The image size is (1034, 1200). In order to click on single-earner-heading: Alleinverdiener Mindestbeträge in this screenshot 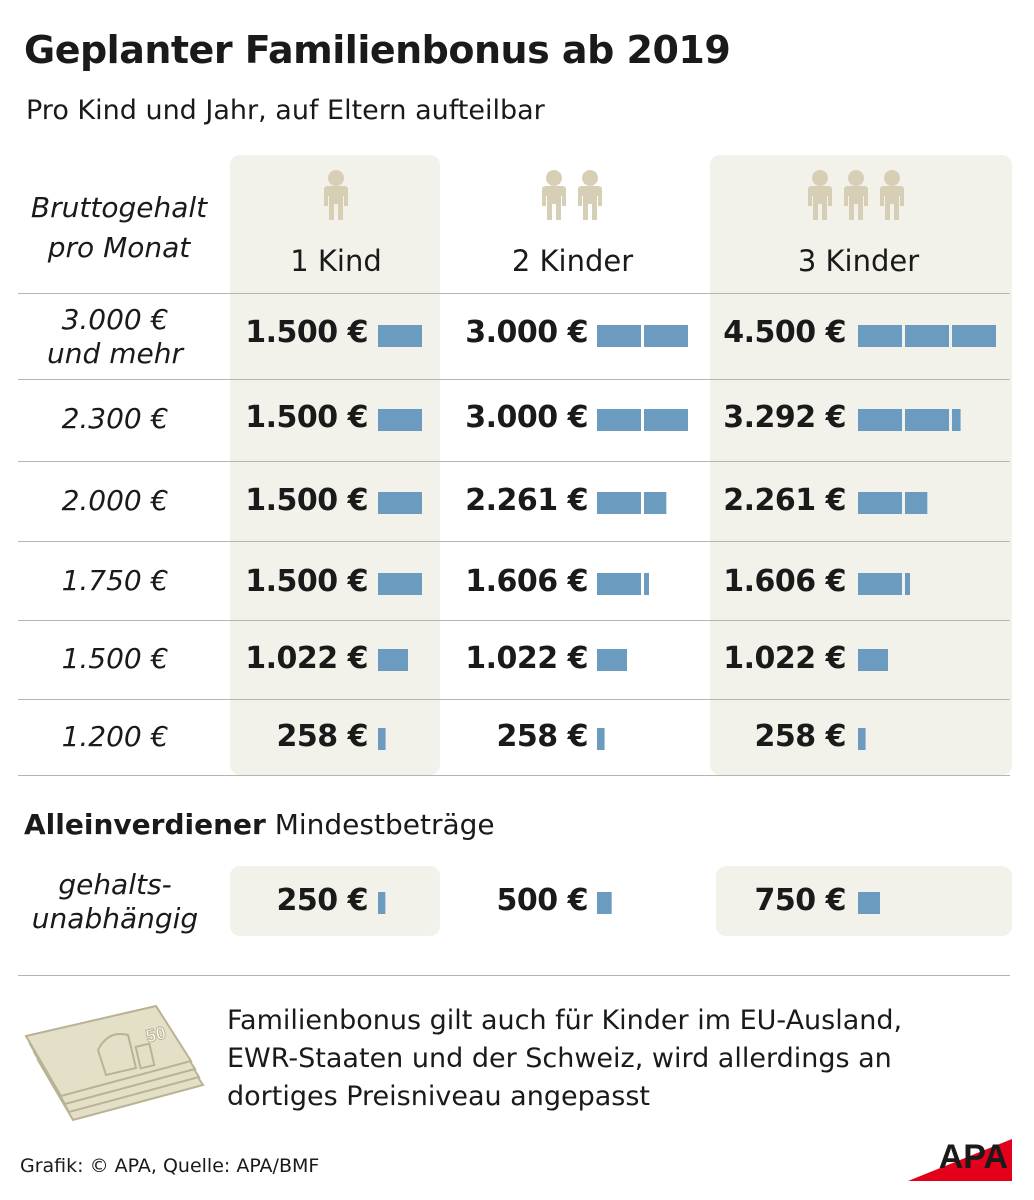, I will do `click(259, 824)`.